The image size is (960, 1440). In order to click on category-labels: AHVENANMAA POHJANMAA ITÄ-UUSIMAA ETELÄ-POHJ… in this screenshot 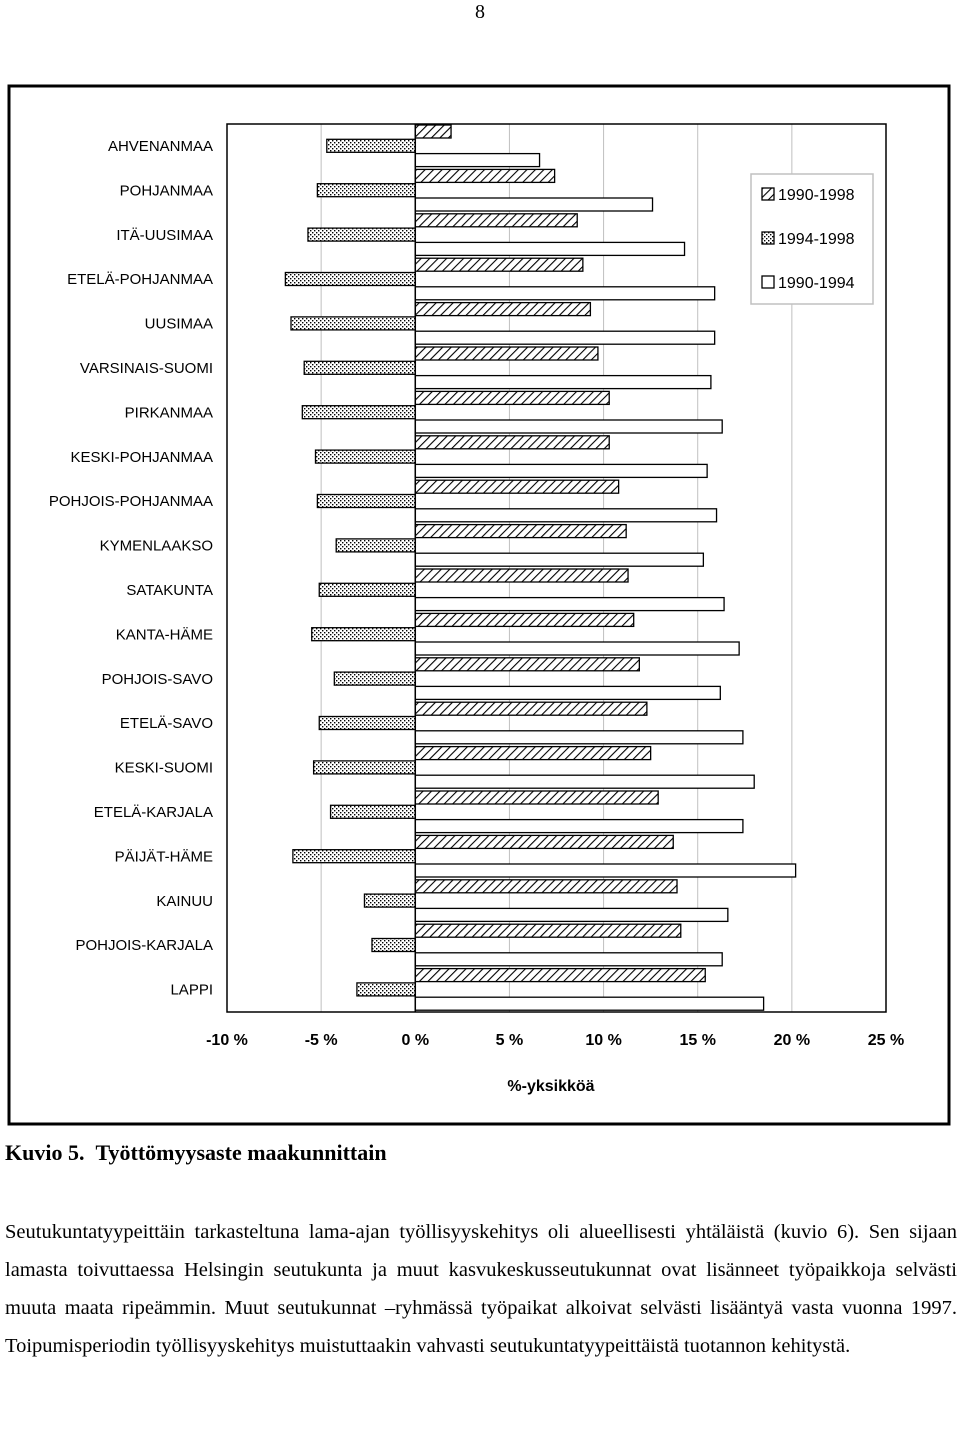, I will do `click(131, 568)`.